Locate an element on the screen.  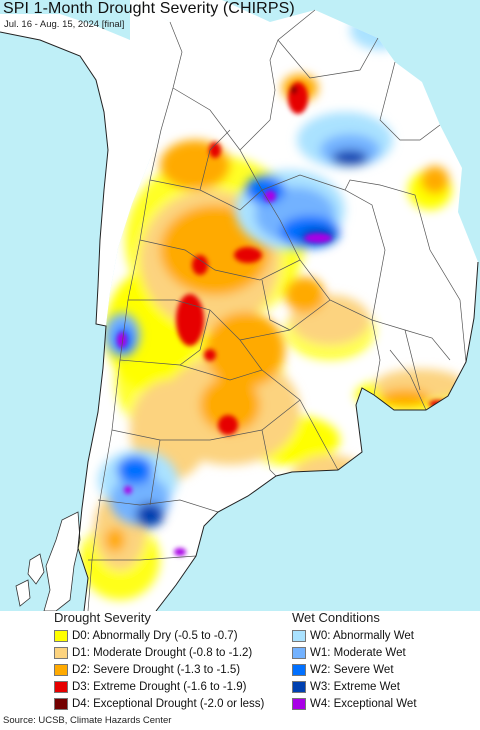
legend-item-w1: W1: Moderate Wet is located at coordinates (354, 652).